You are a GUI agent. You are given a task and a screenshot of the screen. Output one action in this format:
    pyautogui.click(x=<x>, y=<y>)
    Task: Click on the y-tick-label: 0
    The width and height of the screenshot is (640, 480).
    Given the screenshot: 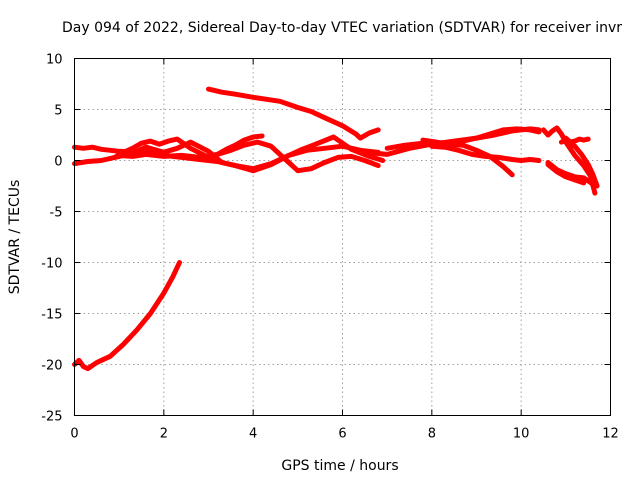 What is the action you would take?
    pyautogui.click(x=58, y=162)
    